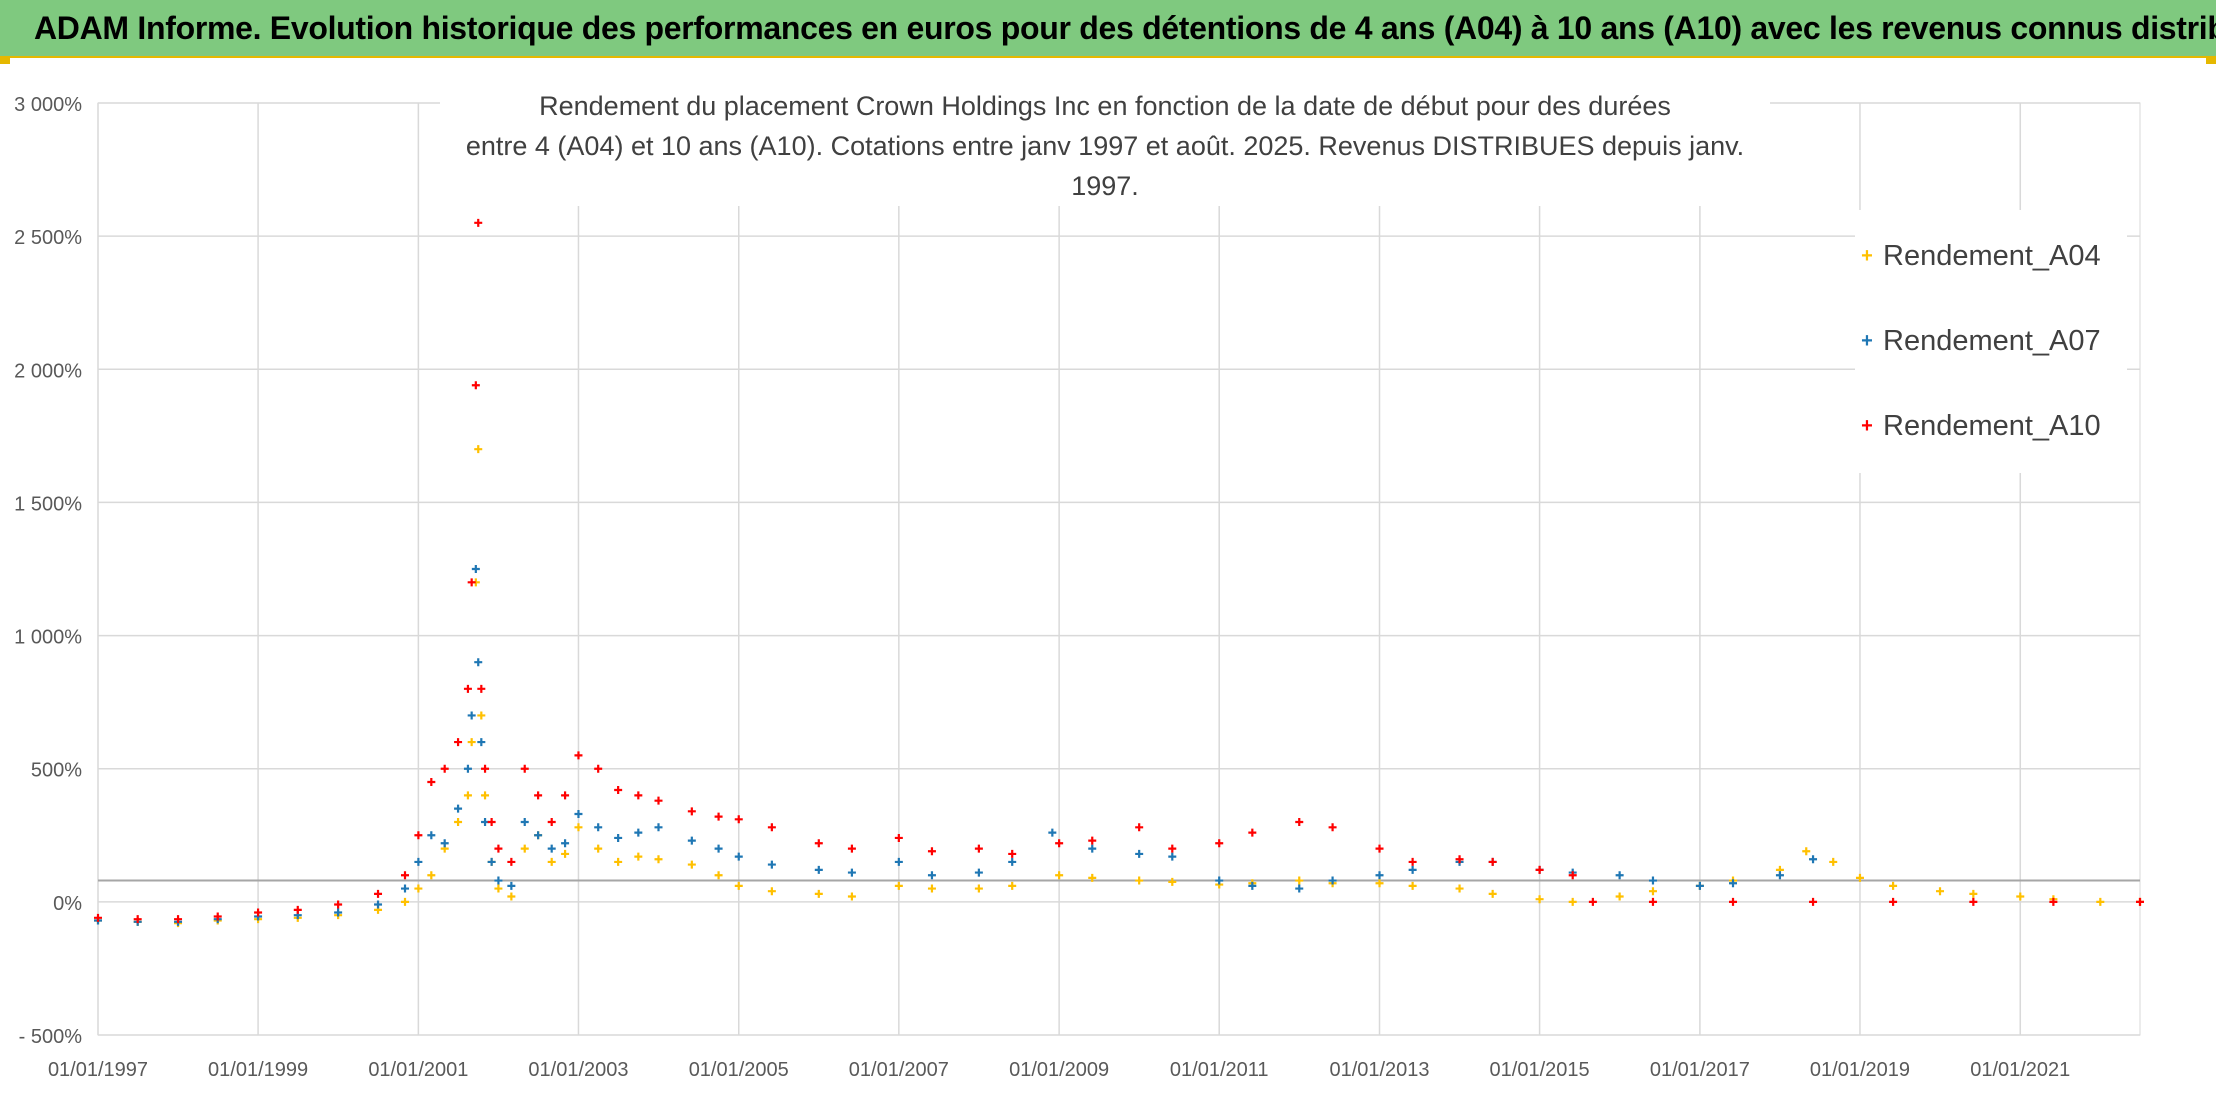 The height and width of the screenshot is (1102, 2216). I want to click on x-tick-label: 01/01/2009, so click(1059, 1070).